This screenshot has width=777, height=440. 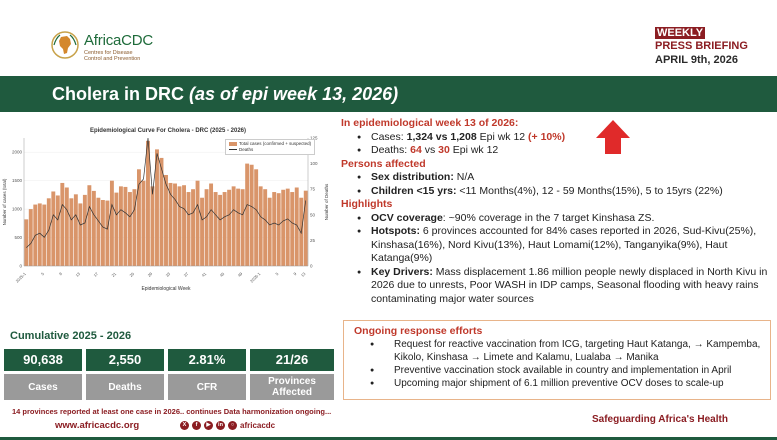 I want to click on cases-bullet: Cases: 1,324 vs 1,208 Epi wk 12 (+ 10%), so click(x=556, y=138).